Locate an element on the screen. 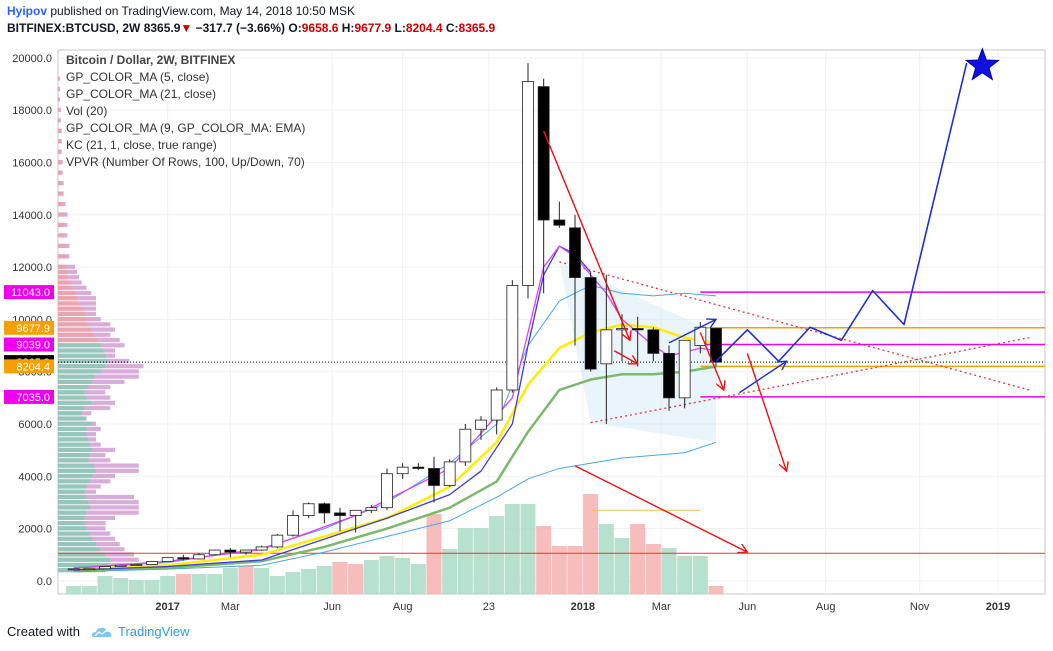 The image size is (1053, 651). close-label: C: is located at coordinates (452, 28).